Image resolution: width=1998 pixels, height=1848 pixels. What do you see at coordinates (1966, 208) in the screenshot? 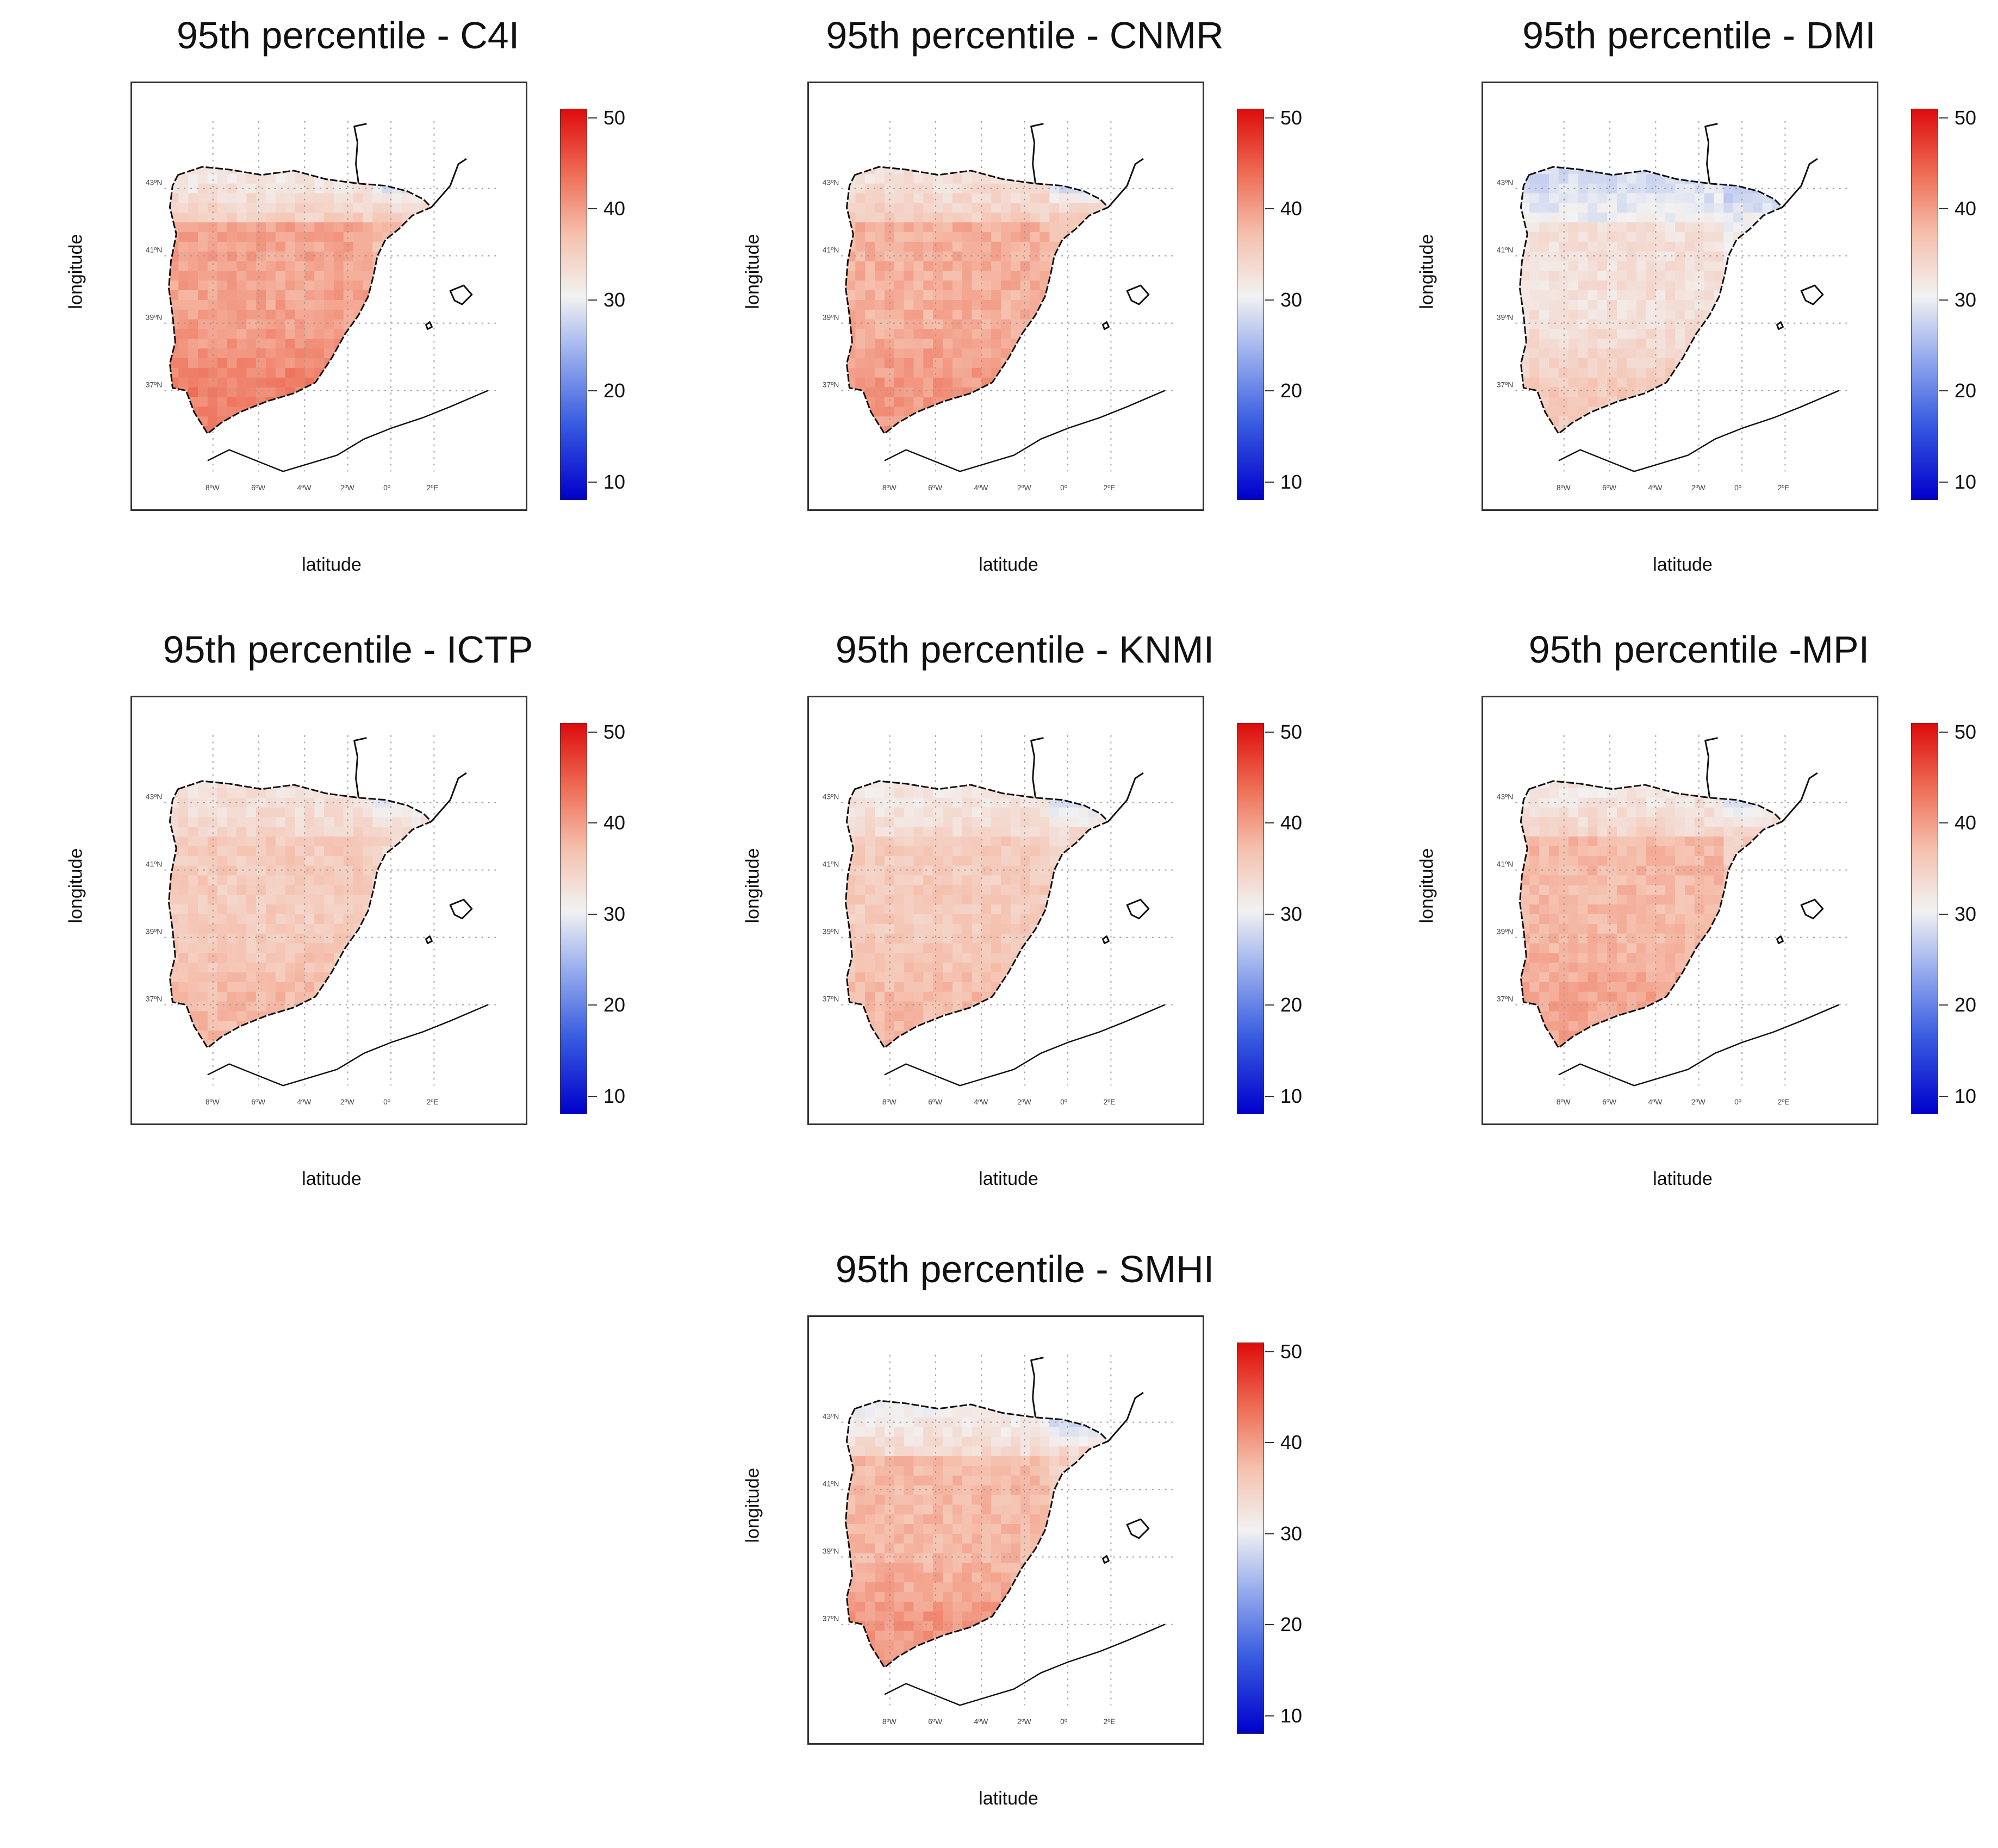
I see `colorbar-tick-label: 40` at bounding box center [1966, 208].